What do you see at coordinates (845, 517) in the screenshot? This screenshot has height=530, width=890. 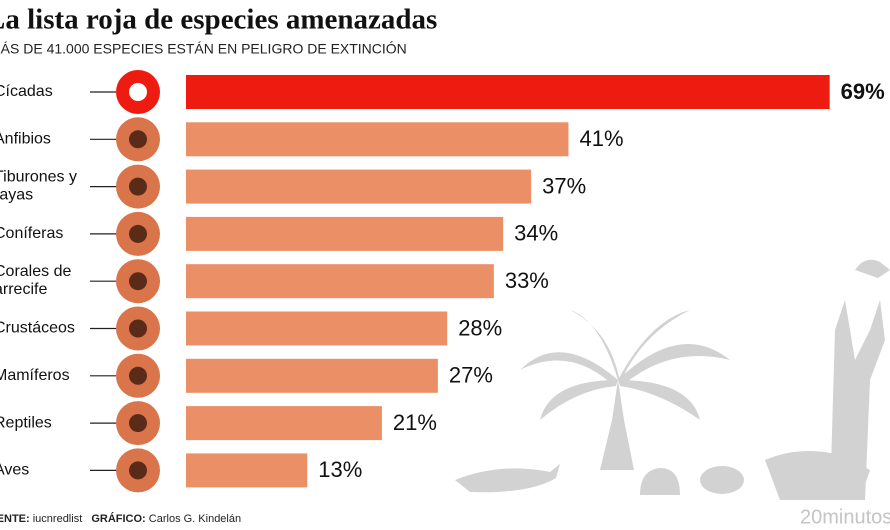 I see `logo: 20minutos` at bounding box center [845, 517].